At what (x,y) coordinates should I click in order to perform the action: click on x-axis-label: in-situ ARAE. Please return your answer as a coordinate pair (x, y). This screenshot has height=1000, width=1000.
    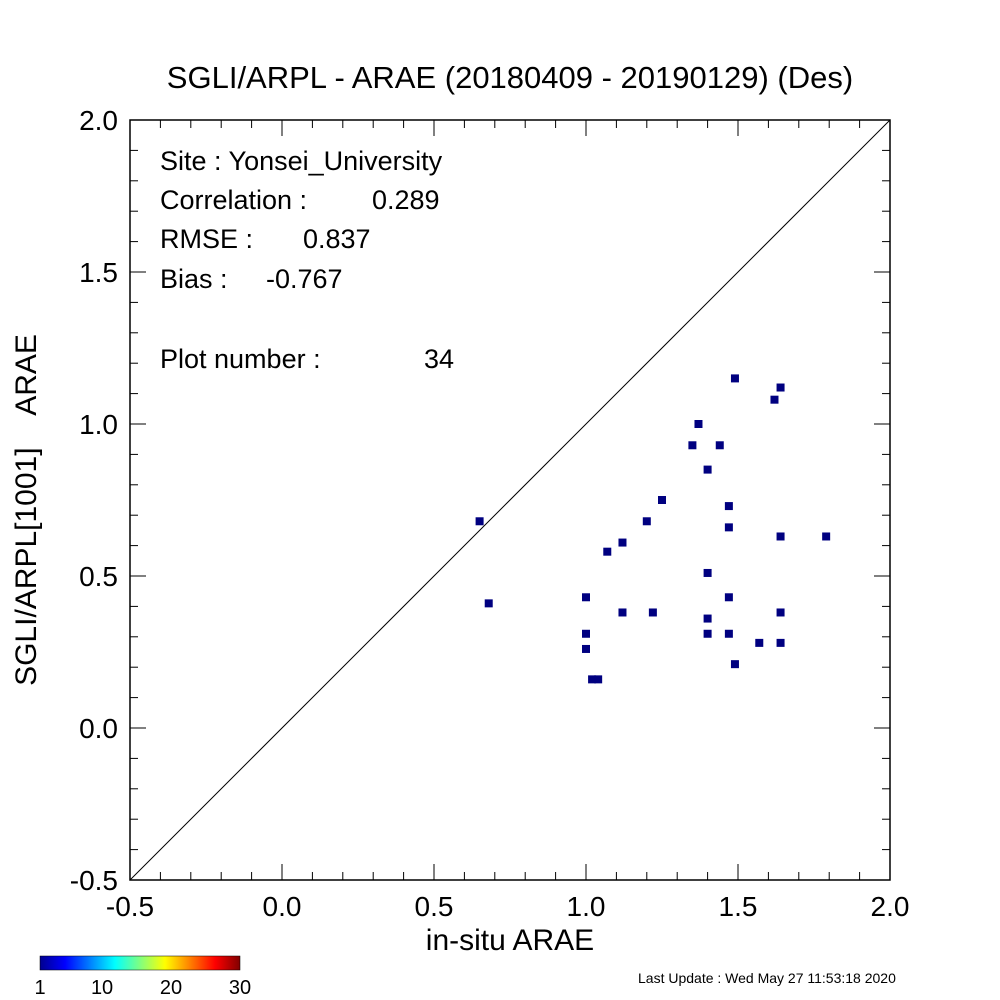
    Looking at the image, I should click on (510, 940).